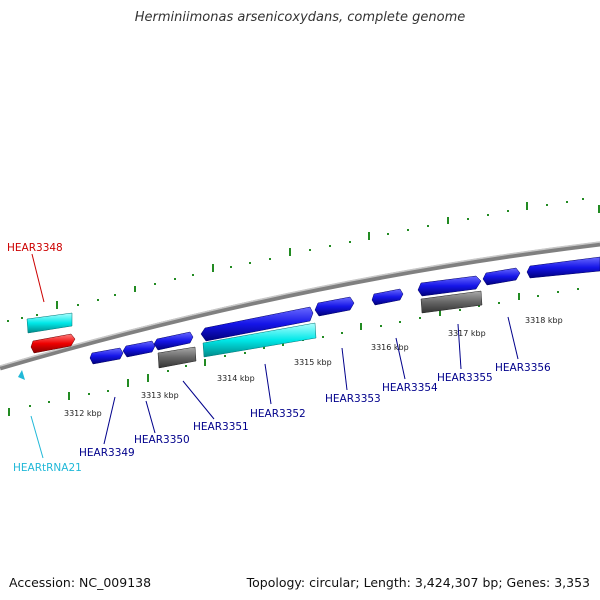 The height and width of the screenshot is (600, 600). What do you see at coordinates (107, 453) in the screenshot?
I see `label-hear3349: HEAR3349` at bounding box center [107, 453].